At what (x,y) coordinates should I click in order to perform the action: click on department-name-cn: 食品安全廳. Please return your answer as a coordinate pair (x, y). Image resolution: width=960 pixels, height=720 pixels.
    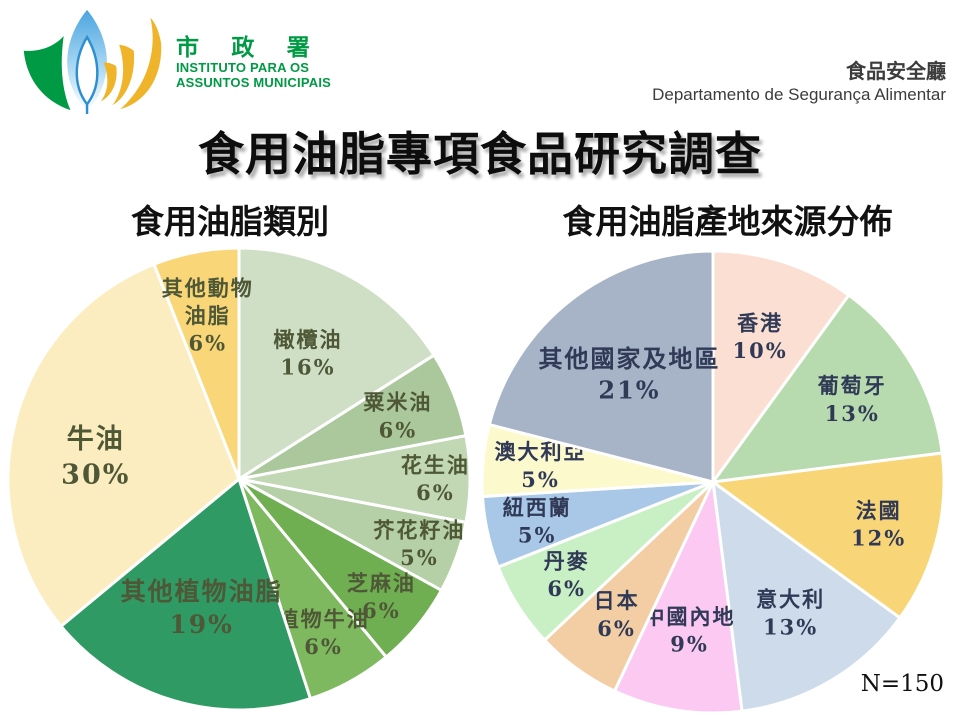
    Looking at the image, I should click on (896, 72).